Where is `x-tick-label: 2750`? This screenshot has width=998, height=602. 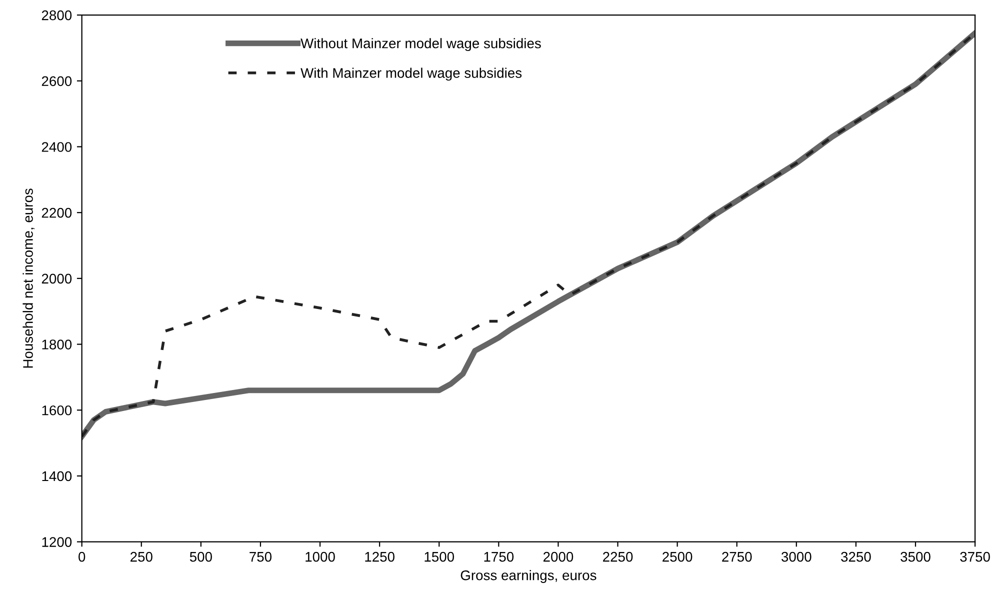 x-tick-label: 2750 is located at coordinates (737, 557).